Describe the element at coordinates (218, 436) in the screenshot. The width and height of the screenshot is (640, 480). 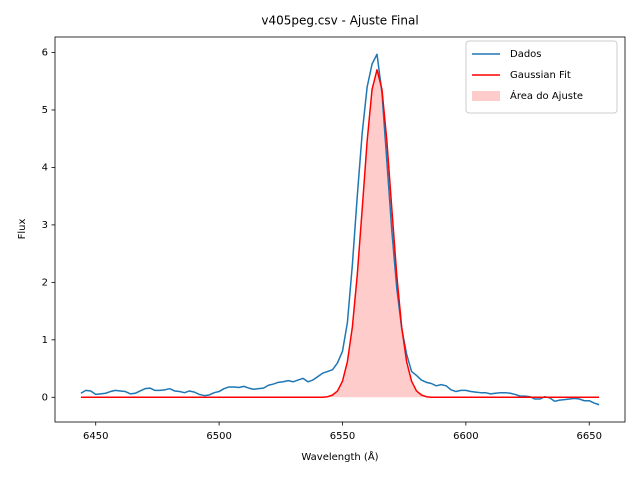
I see `x-tick-label: 6500` at that location.